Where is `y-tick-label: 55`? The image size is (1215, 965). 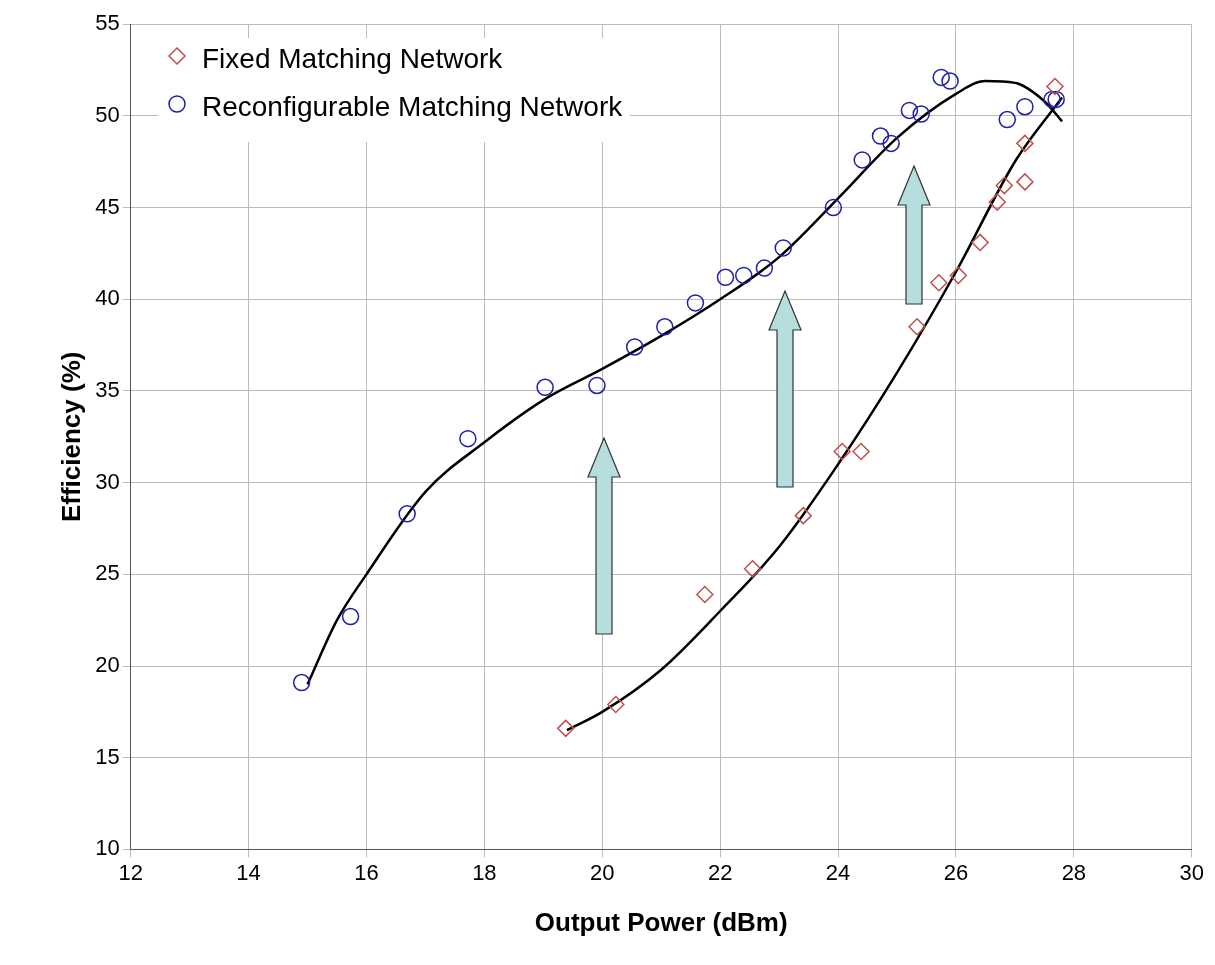 y-tick-label: 55 is located at coordinates (107, 23).